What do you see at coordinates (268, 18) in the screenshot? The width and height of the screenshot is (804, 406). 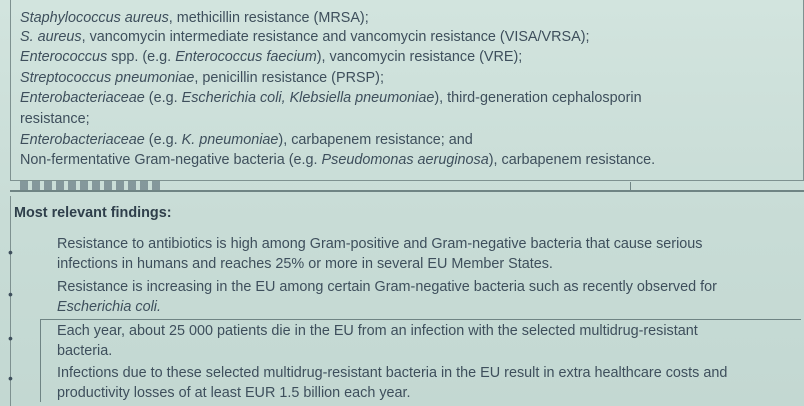 I see `list-text: , methicillin resistance (MRSA);` at bounding box center [268, 18].